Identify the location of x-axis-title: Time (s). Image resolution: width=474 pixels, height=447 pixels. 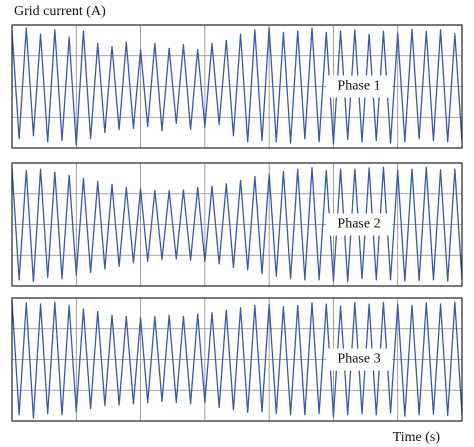
(417, 437).